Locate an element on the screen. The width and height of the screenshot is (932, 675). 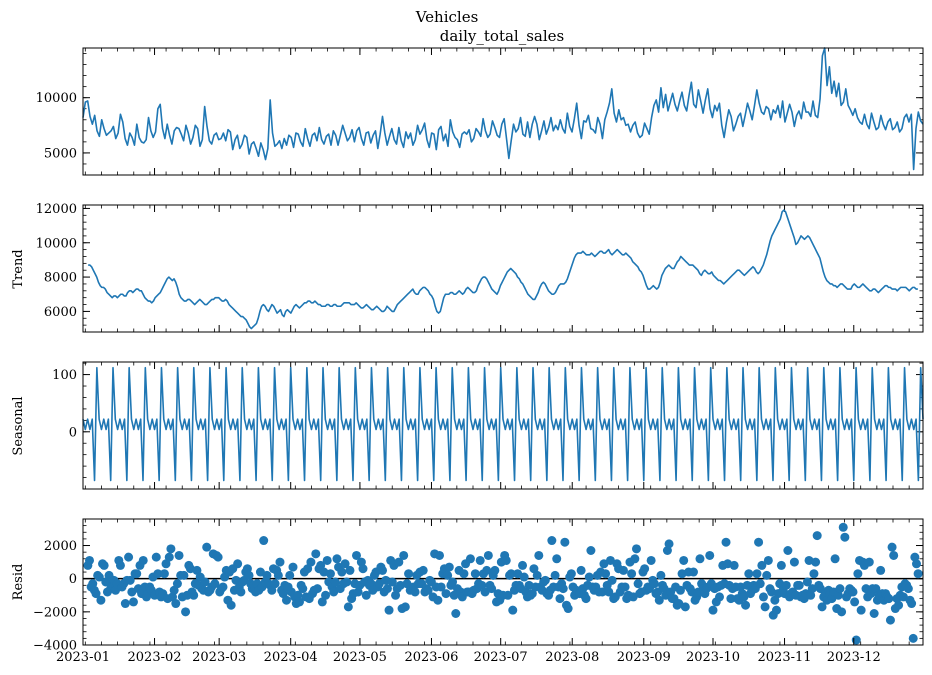
panel-trend-ylabel: Trend is located at coordinates (18, 268).